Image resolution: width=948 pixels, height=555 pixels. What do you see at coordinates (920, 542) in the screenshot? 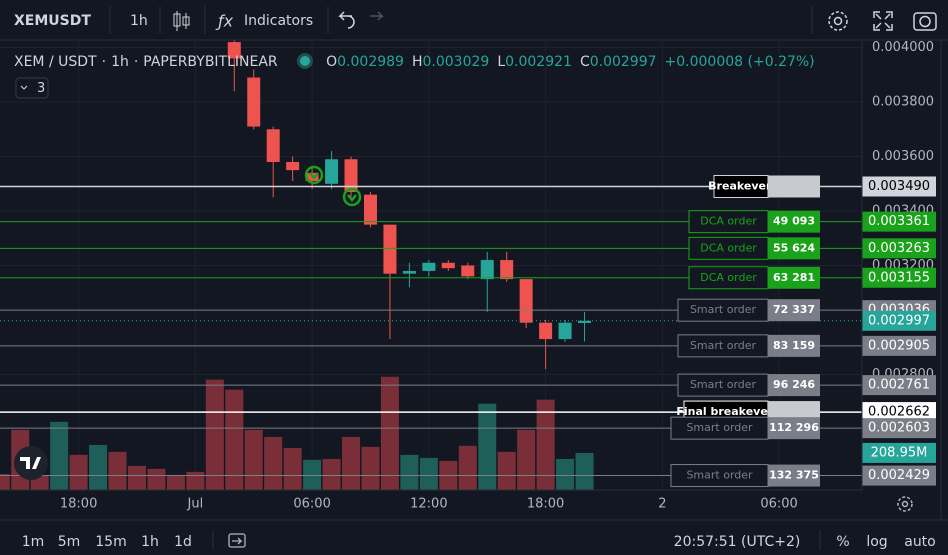
I see `auto-toggle: auto` at bounding box center [920, 542].